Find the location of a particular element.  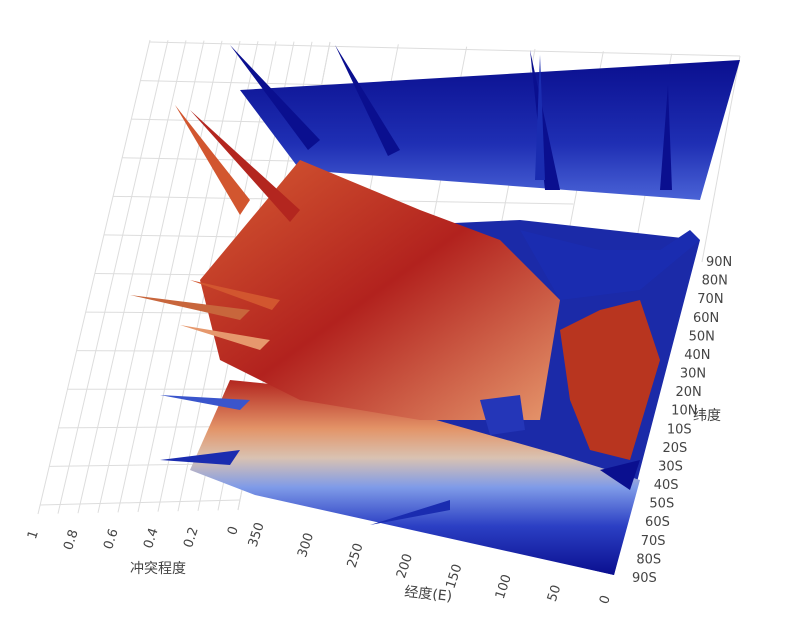

y-tick-label: 30N is located at coordinates (693, 374).